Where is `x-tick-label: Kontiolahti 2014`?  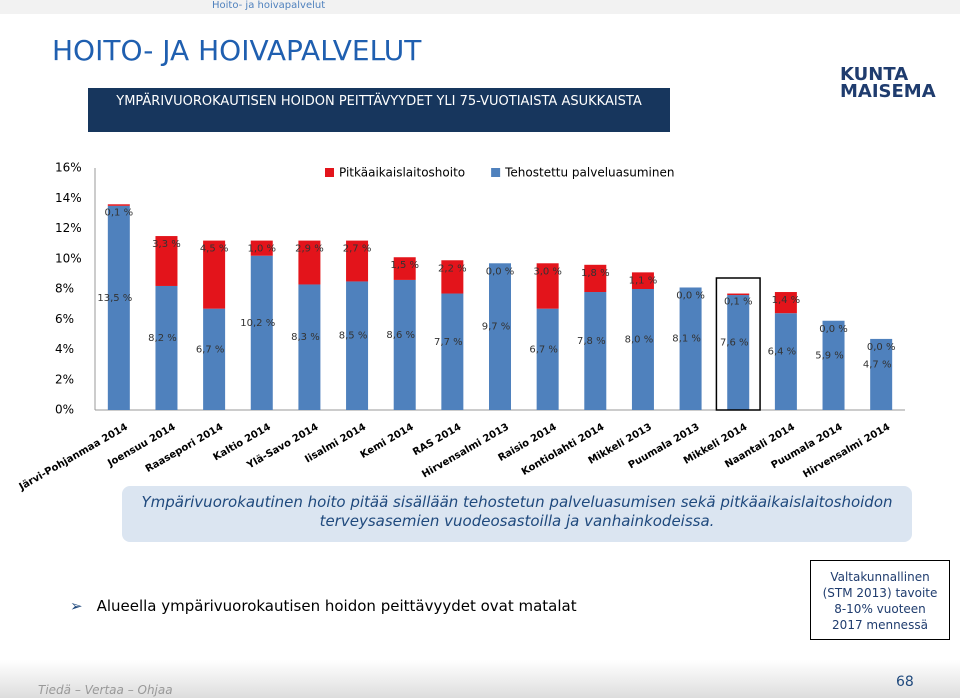 x-tick-label: Kontiolahti 2014 is located at coordinates (563, 450).